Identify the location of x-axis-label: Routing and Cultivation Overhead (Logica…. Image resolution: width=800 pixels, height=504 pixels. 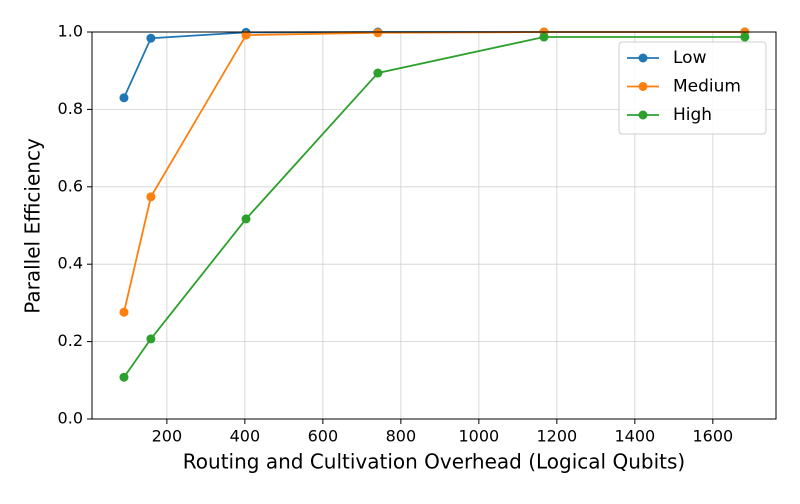
(434, 462).